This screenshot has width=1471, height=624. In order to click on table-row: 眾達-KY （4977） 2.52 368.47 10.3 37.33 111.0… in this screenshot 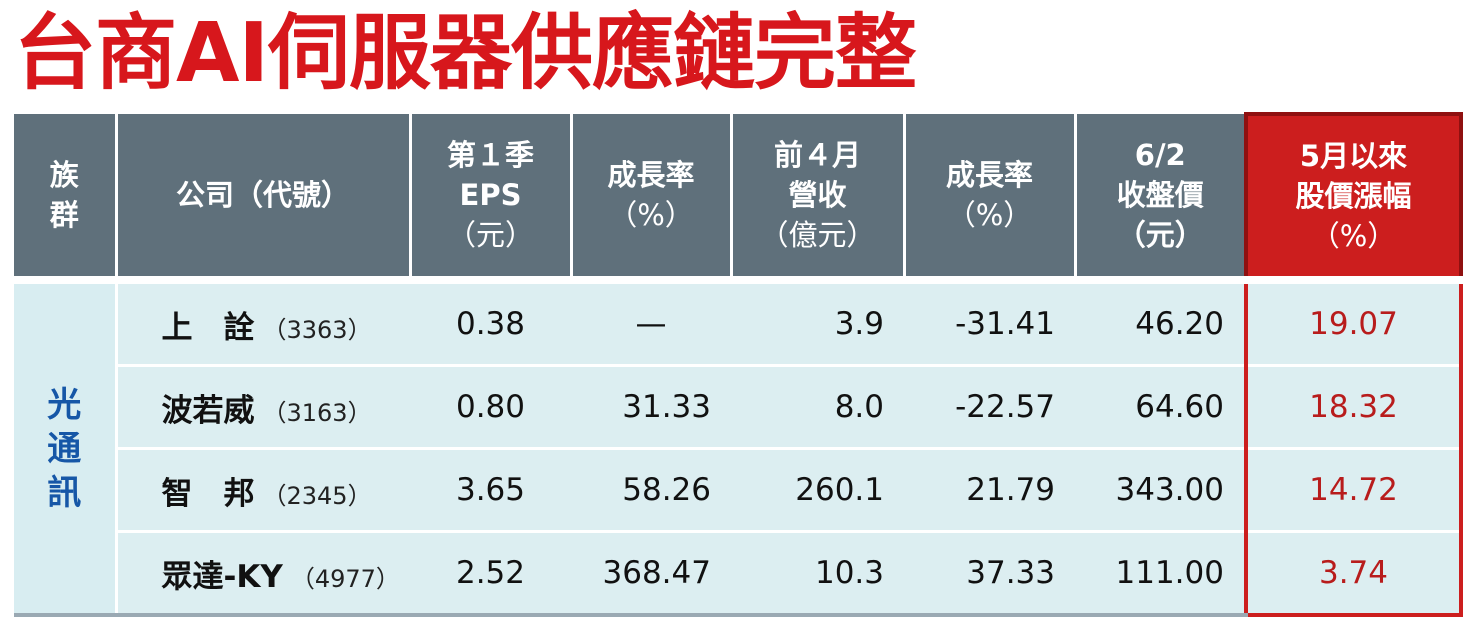, I will do `click(738, 574)`.